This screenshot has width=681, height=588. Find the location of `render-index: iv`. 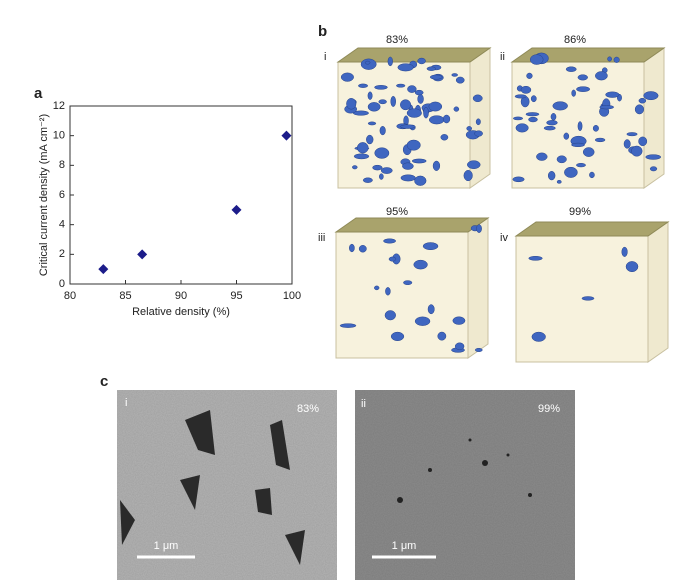

render-index: iv is located at coordinates (504, 238).